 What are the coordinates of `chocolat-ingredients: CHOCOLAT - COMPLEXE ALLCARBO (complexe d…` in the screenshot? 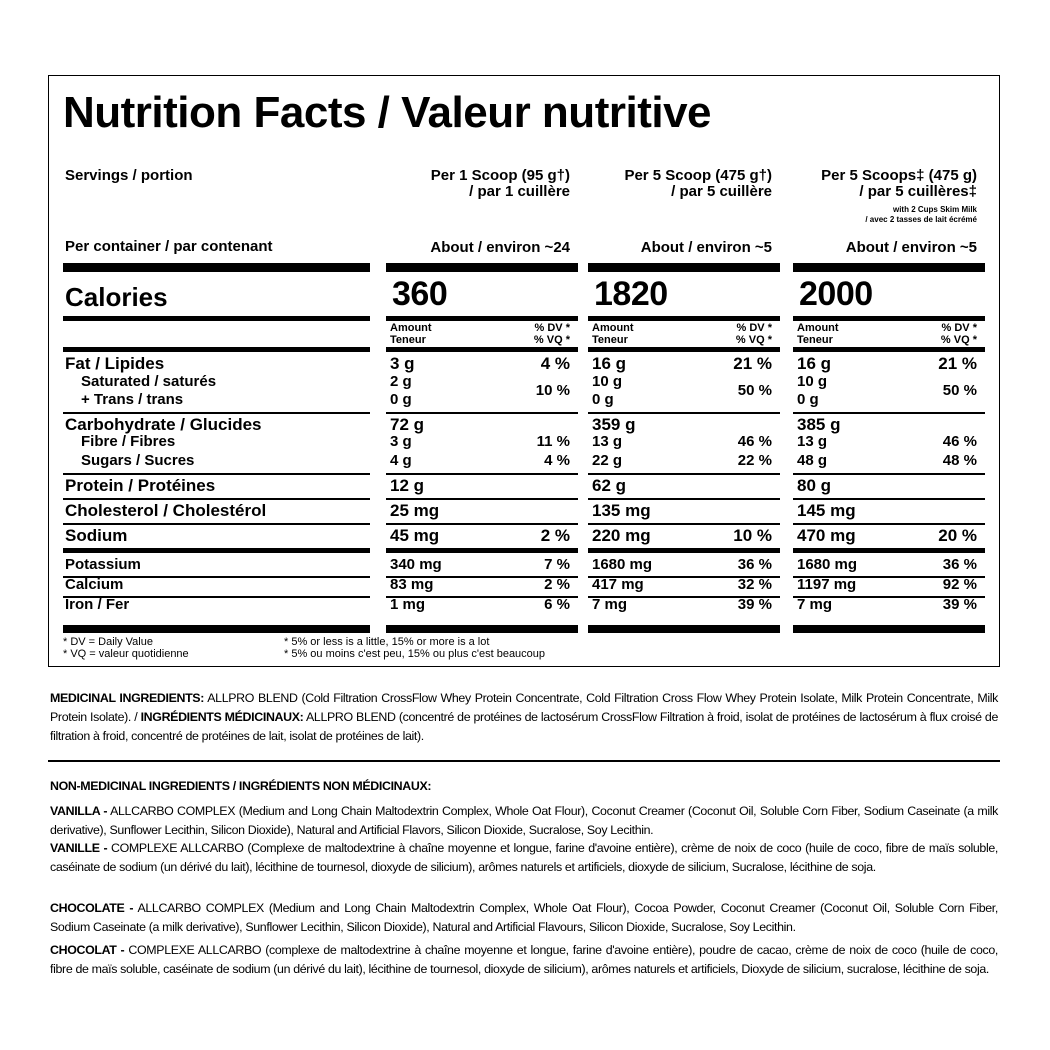 It's located at (524, 959).